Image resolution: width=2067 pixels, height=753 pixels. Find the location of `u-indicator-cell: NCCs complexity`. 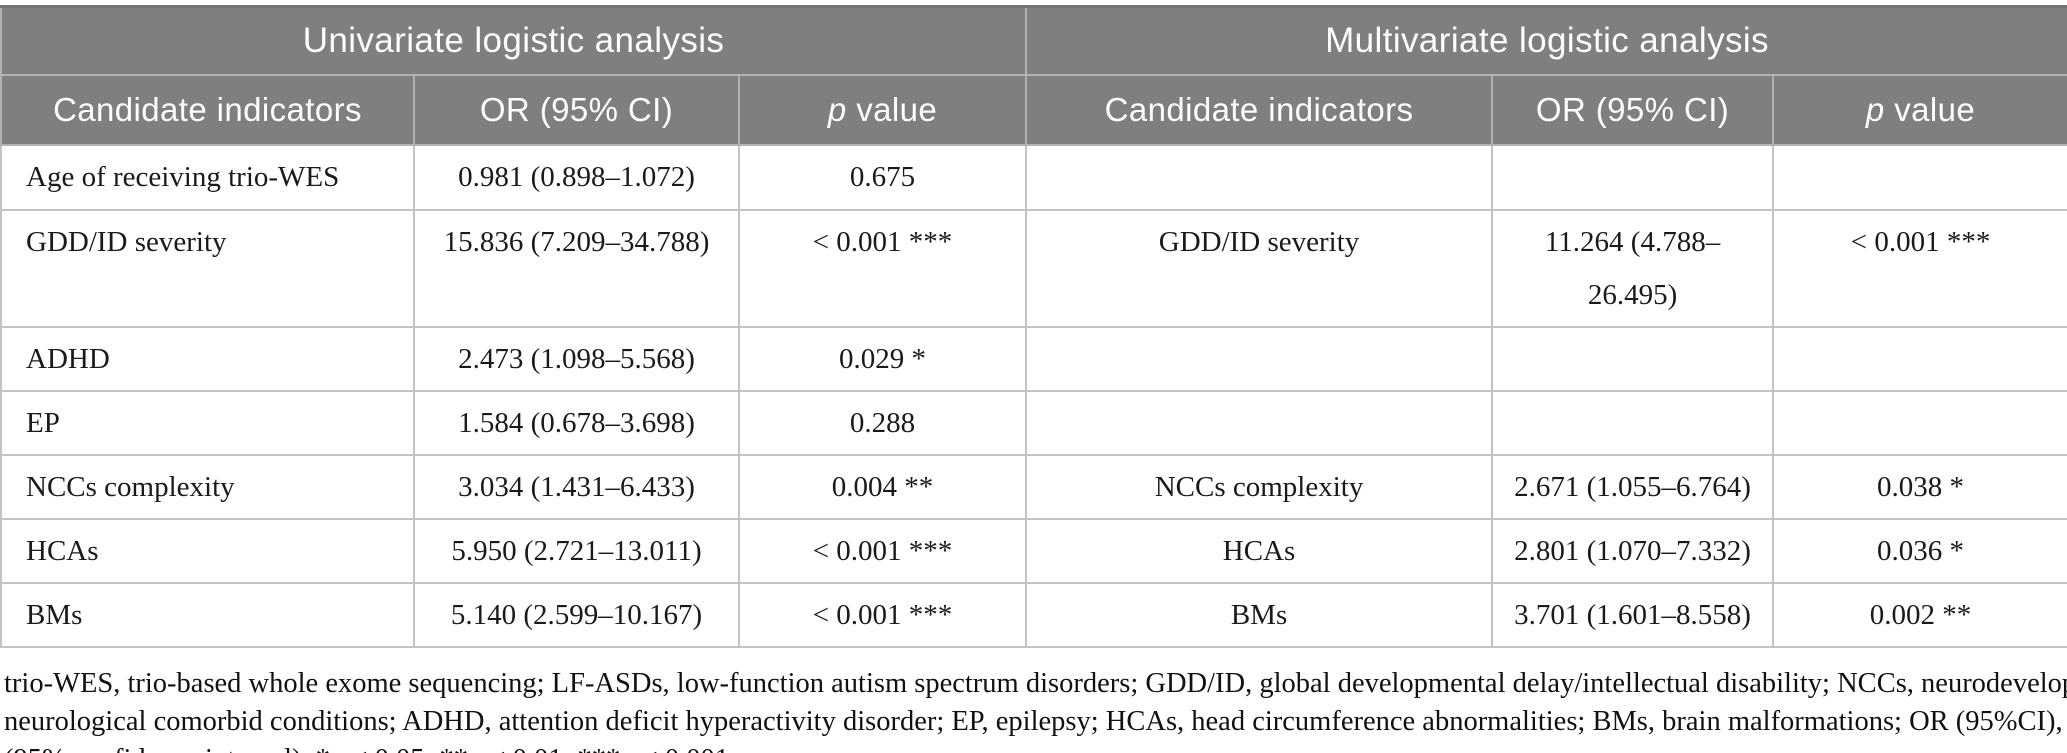

u-indicator-cell: NCCs complexity is located at coordinates (207, 487).